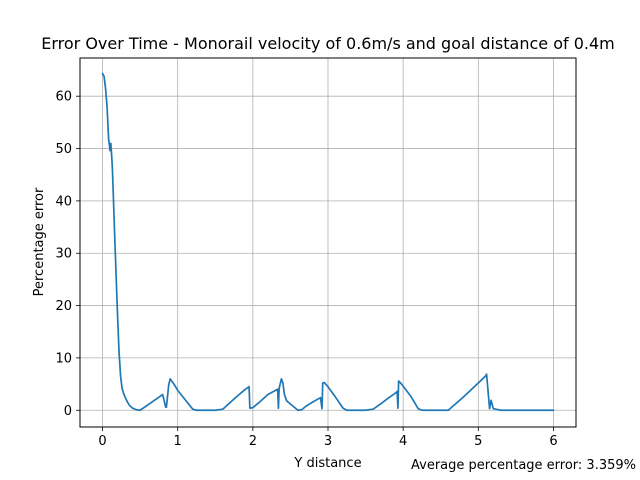 The image size is (640, 480). What do you see at coordinates (478, 441) in the screenshot?
I see `x-tick-label: 5` at bounding box center [478, 441].